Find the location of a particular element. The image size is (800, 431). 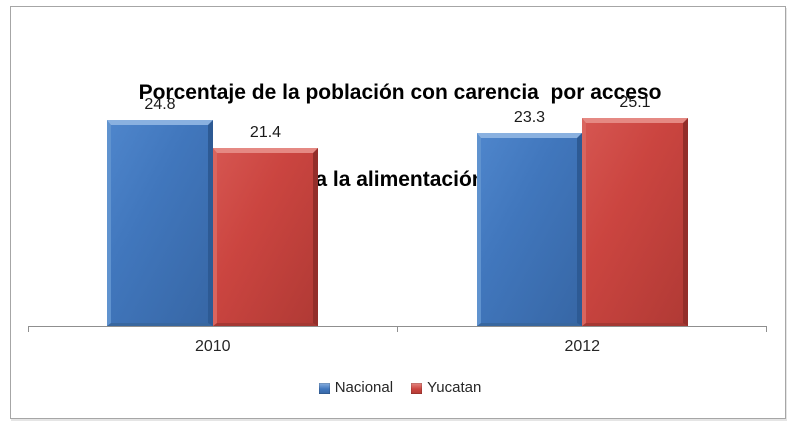

legend-item-nacional: Nacional is located at coordinates (356, 387).